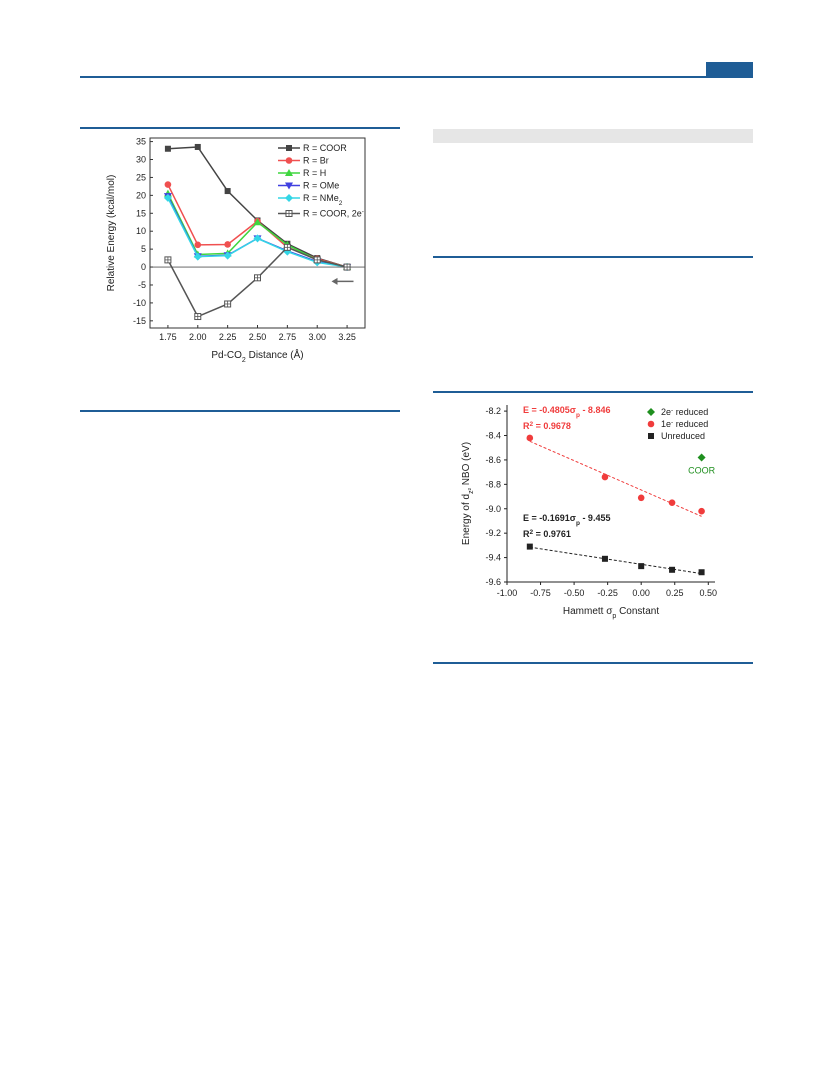 The height and width of the screenshot is (1091, 833). Describe the element at coordinates (257, 233) in the screenshot. I see `plot-frame` at that location.